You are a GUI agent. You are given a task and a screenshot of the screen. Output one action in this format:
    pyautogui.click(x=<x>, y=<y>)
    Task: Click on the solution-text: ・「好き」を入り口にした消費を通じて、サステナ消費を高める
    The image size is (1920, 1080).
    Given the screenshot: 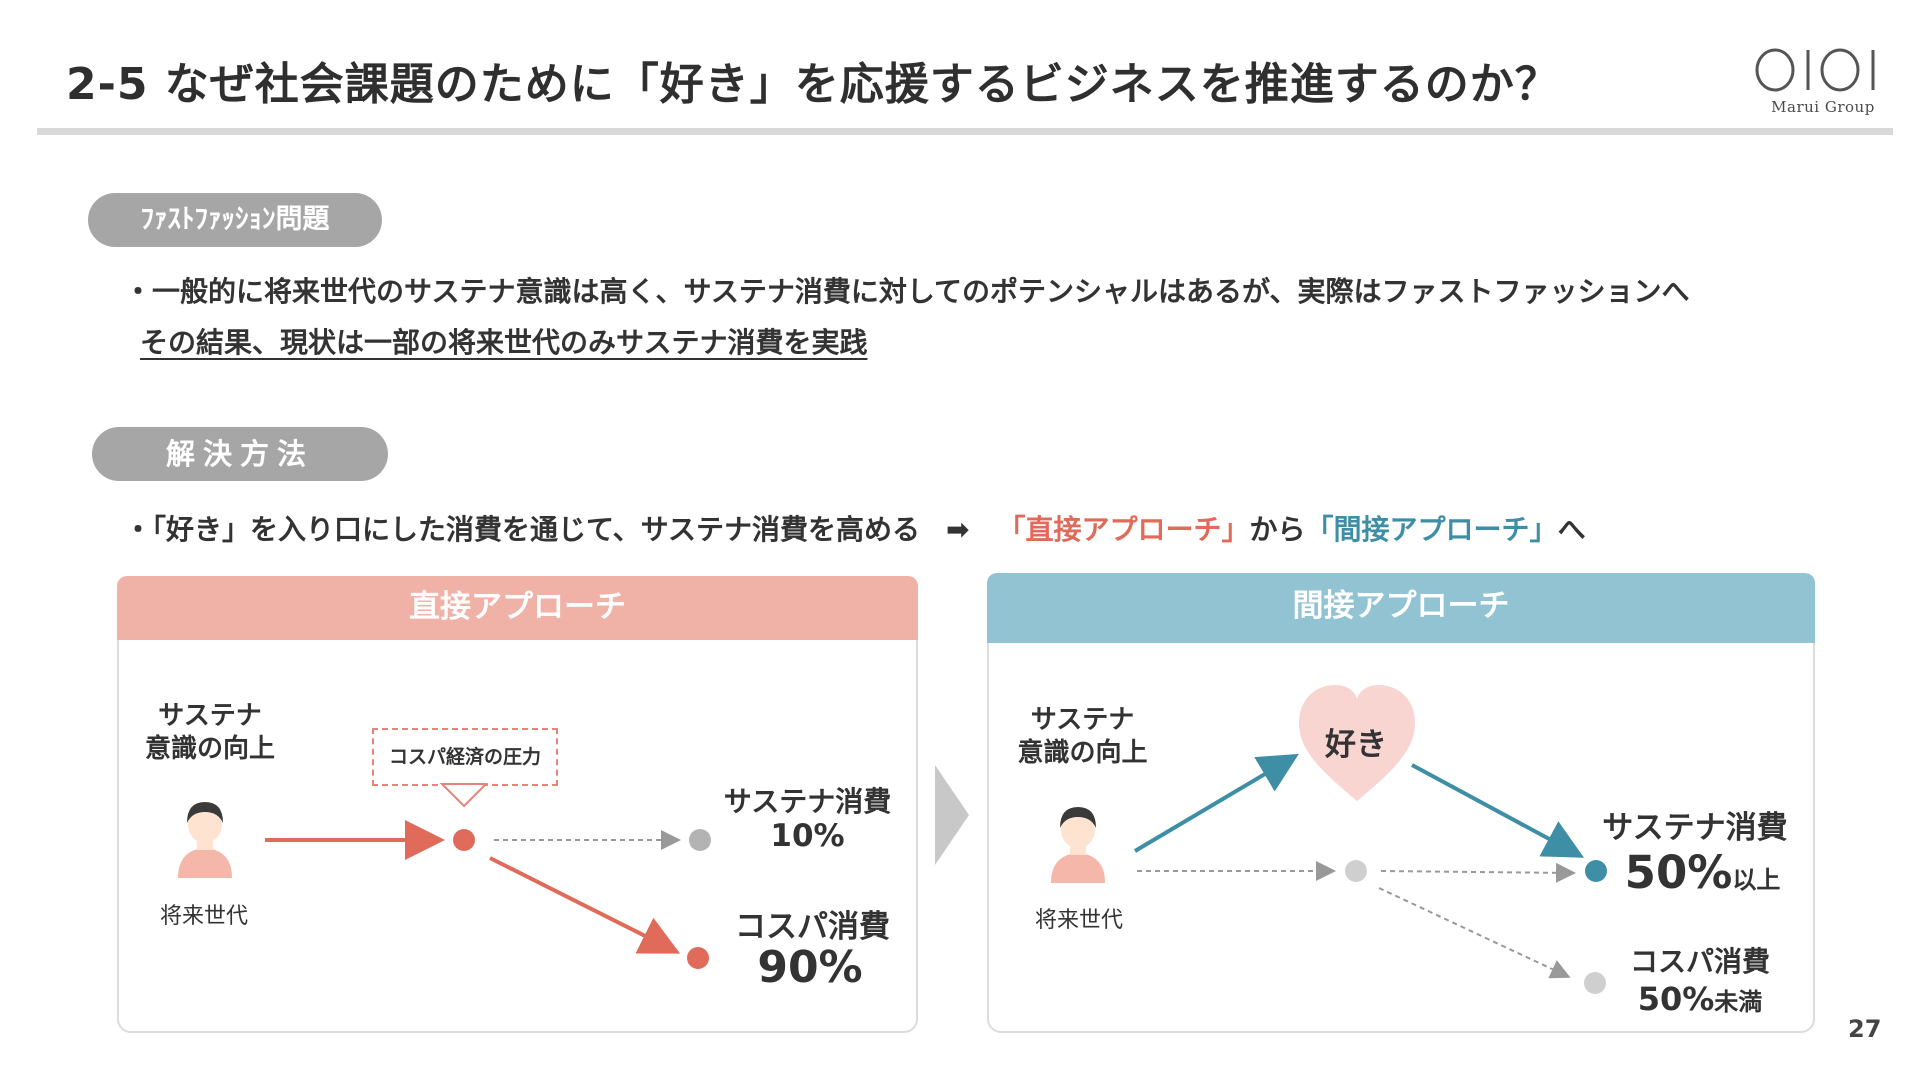 What is the action you would take?
    pyautogui.click(x=522, y=529)
    